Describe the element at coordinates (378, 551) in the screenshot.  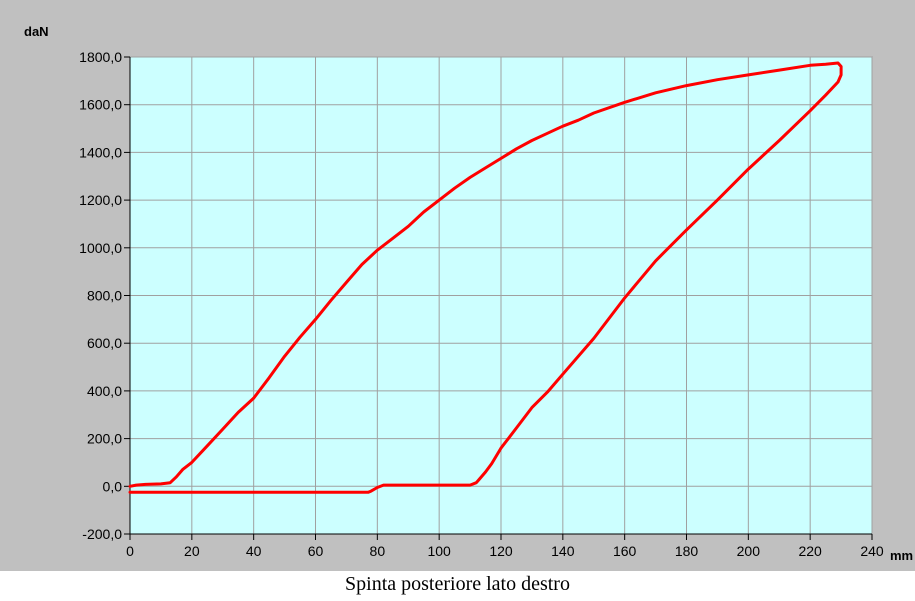
I see `x-tick-label: 80` at that location.